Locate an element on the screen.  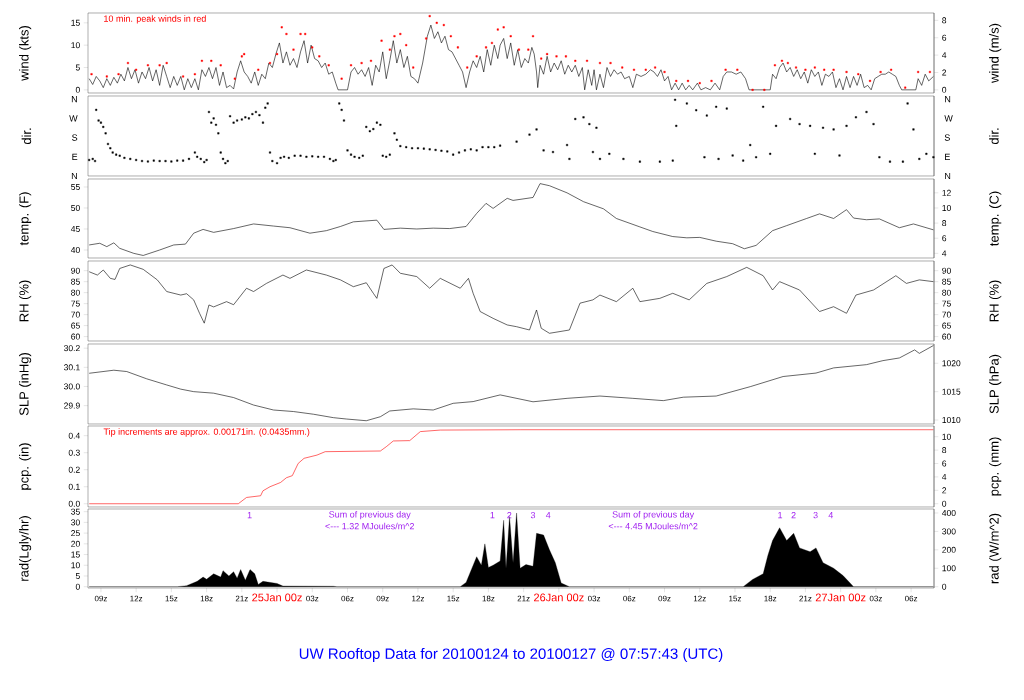
y2-axis-title: RH (%) is located at coordinates (995, 301).